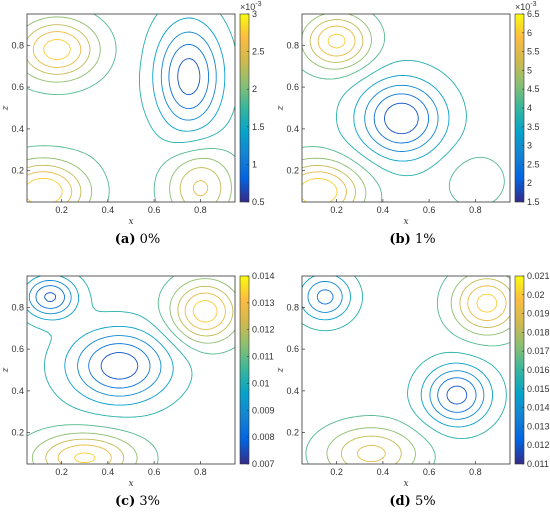 The image size is (550, 521). Describe the element at coordinates (254, 164) in the screenshot. I see `colorbar-tick-label: 1` at that location.